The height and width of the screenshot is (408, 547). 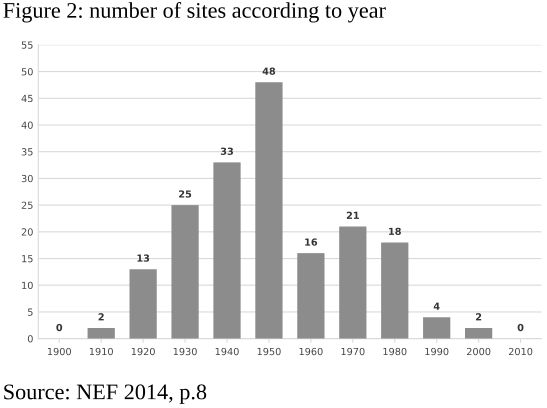 What do you see at coordinates (27, 45) in the screenshot?
I see `y-tick-label: 55` at bounding box center [27, 45].